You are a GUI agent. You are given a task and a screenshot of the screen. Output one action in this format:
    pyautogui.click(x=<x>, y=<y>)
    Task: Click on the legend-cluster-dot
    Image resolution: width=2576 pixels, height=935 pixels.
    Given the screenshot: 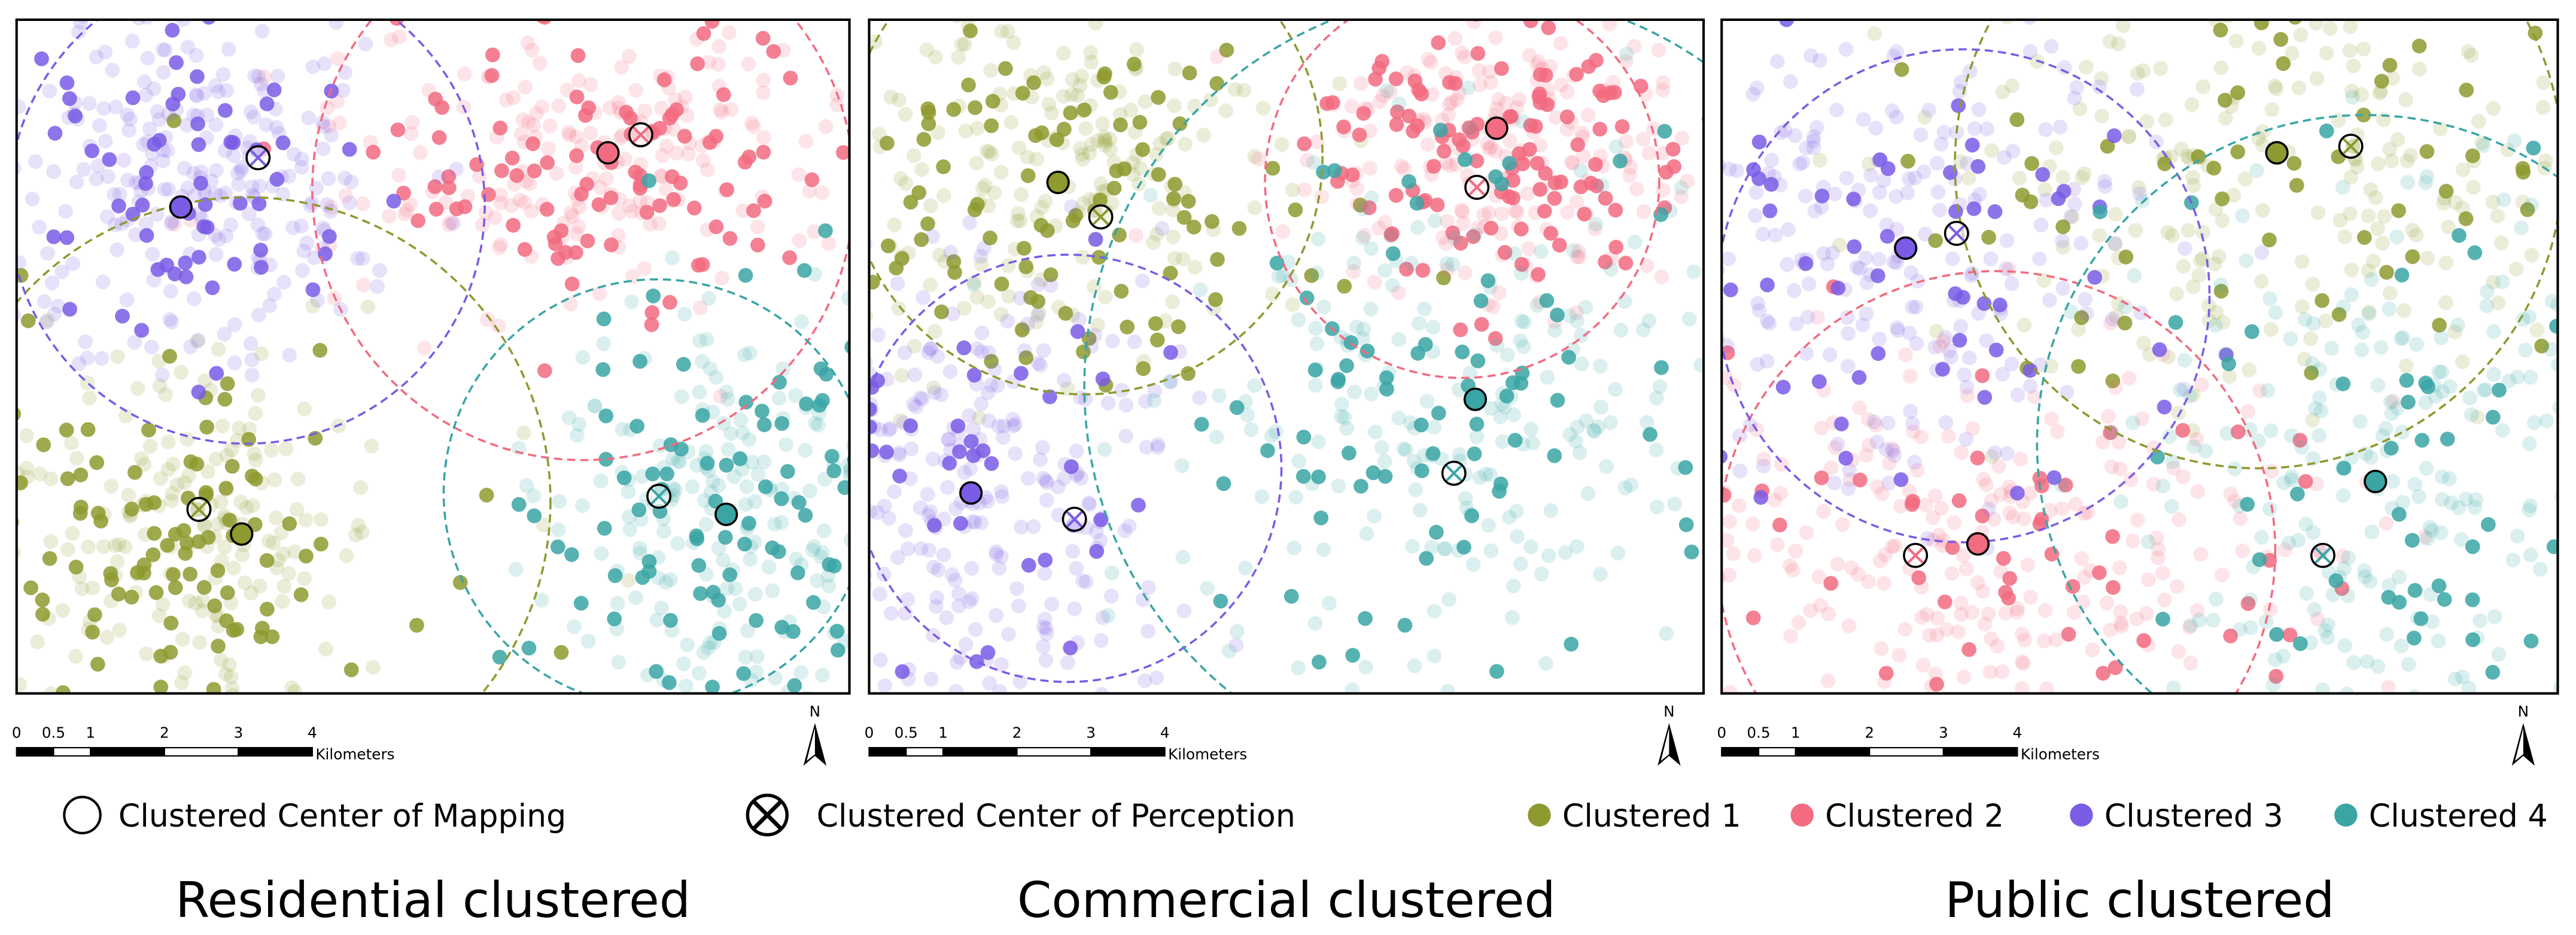 What is the action you would take?
    pyautogui.click(x=1539, y=815)
    